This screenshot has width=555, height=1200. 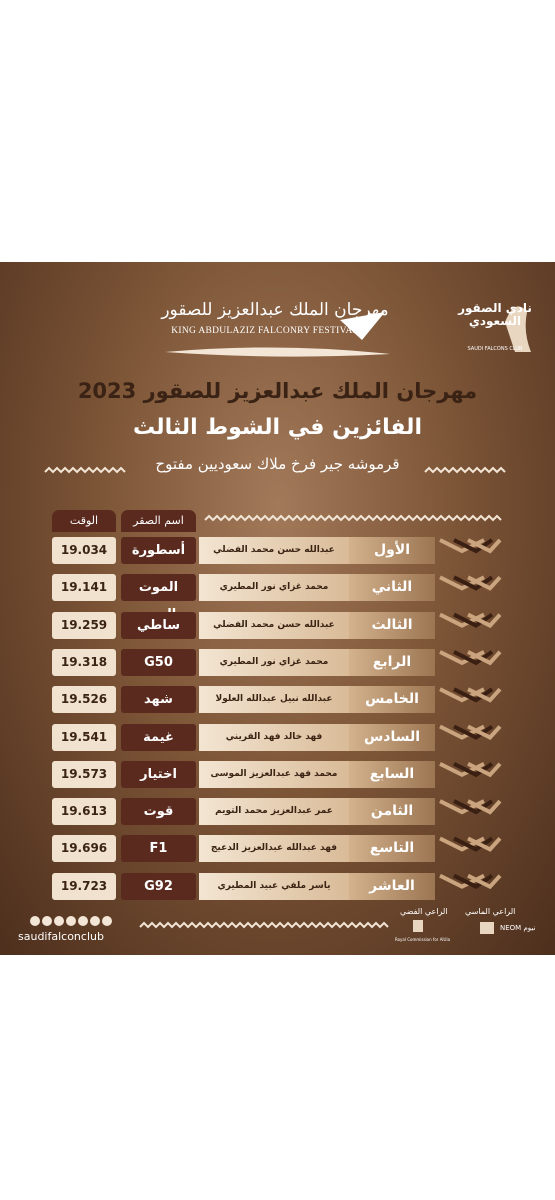 What do you see at coordinates (158, 625) in the screenshot?
I see `falcon-name: ساطي` at bounding box center [158, 625].